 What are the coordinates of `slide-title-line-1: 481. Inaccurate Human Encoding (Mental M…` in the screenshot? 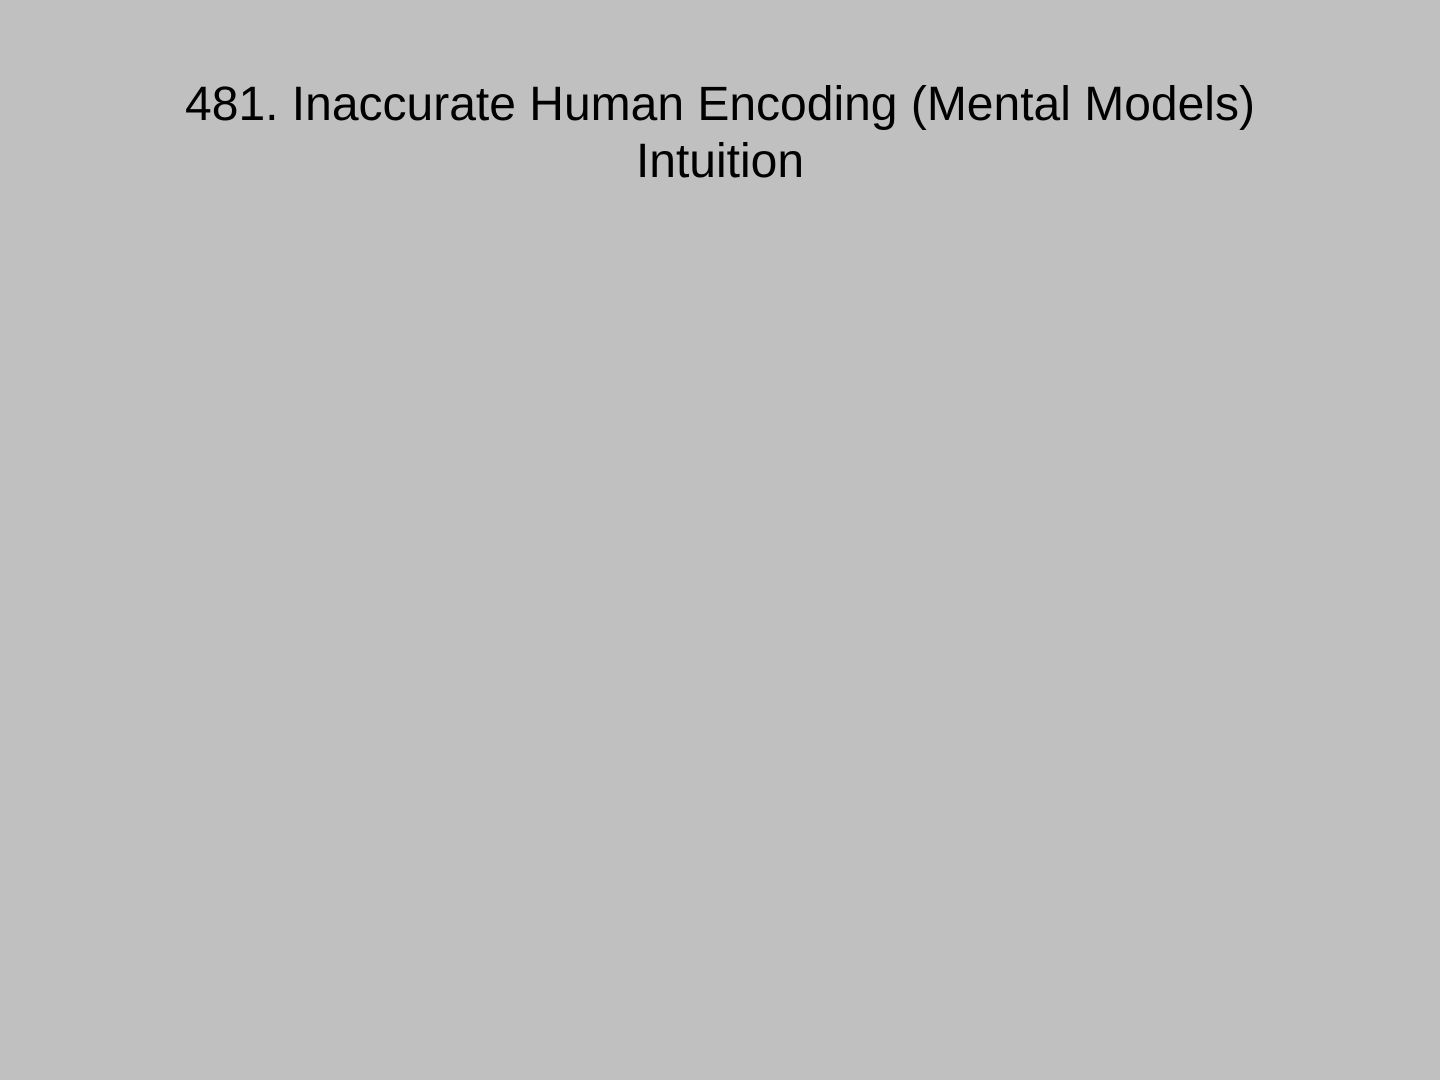 It's located at (720, 104).